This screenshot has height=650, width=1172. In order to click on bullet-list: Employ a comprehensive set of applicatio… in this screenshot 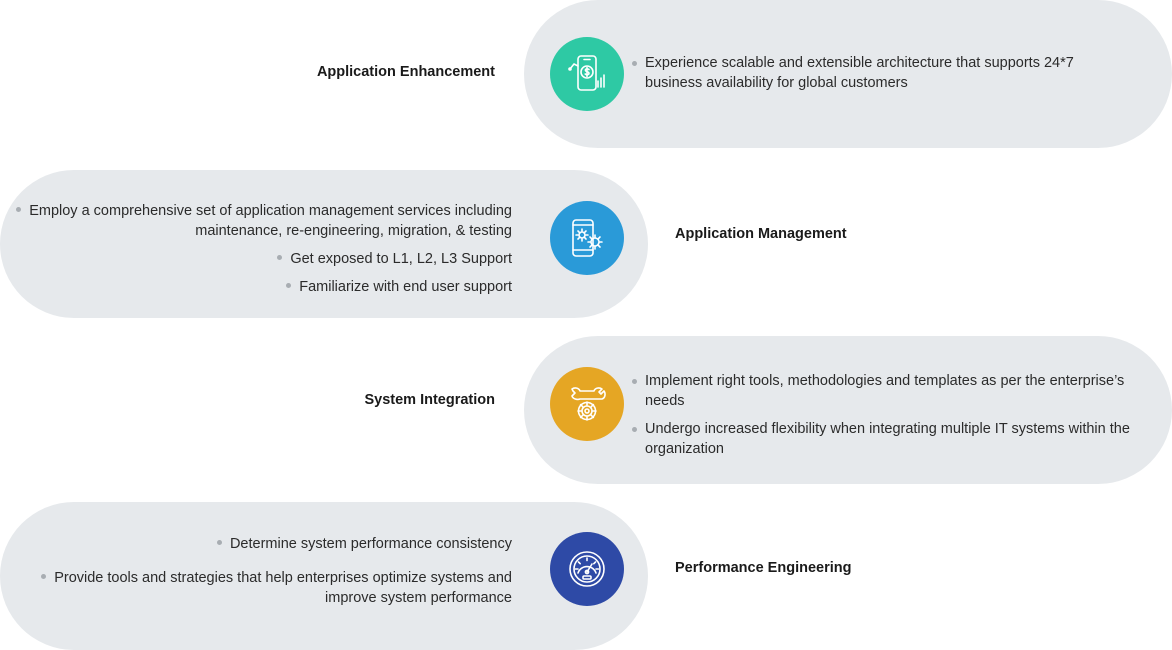, I will do `click(256, 253)`.